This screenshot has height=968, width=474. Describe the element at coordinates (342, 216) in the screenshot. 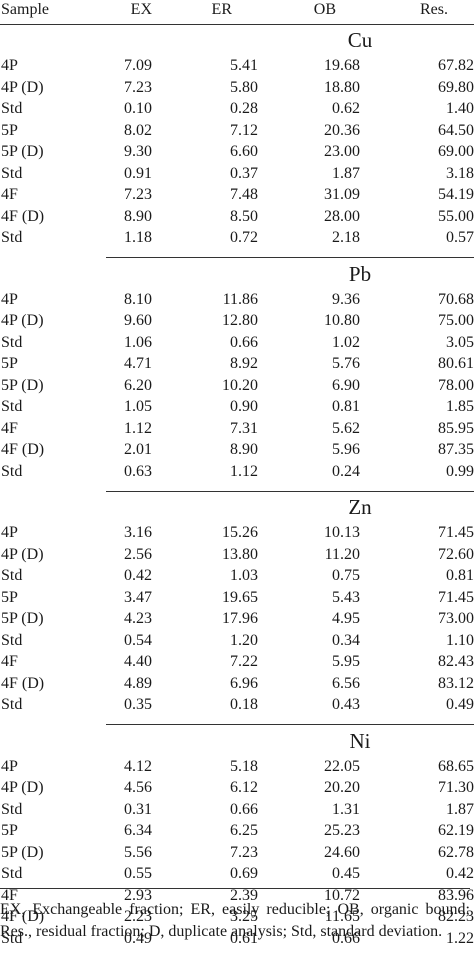

I see `ob-cell: 28.00` at that location.